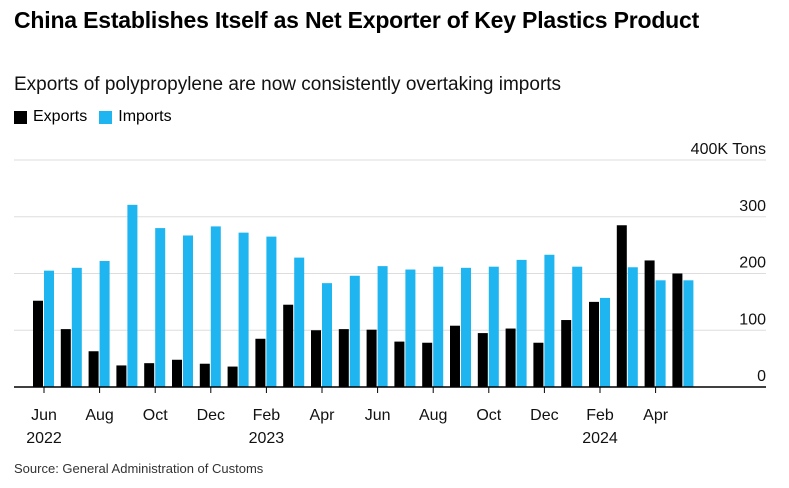 This screenshot has width=789, height=488. Describe the element at coordinates (44, 438) in the screenshot. I see `x-tick-year-2022: 2022` at that location.